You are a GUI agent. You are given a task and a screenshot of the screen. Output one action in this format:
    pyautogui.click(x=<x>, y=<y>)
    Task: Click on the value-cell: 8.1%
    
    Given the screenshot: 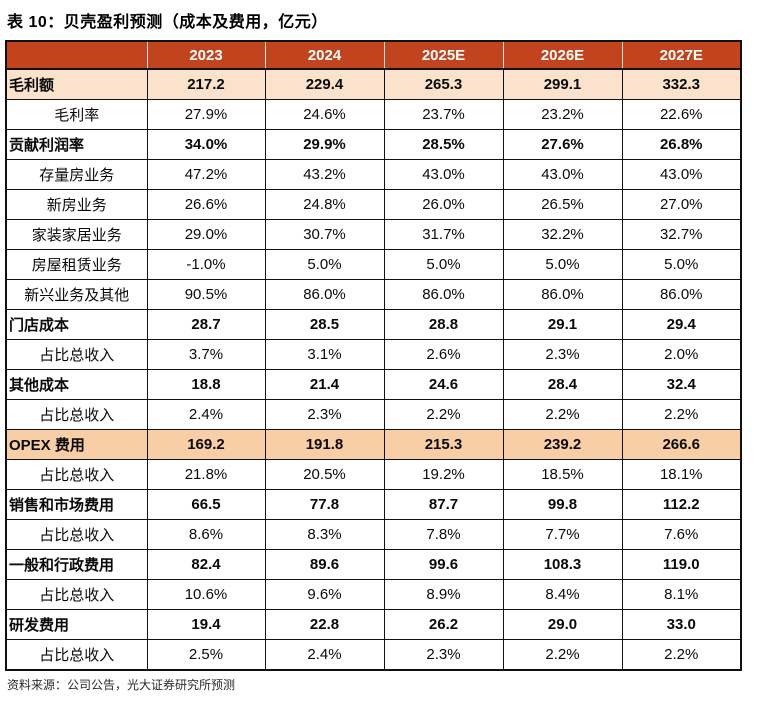 What is the action you would take?
    pyautogui.click(x=681, y=594)
    